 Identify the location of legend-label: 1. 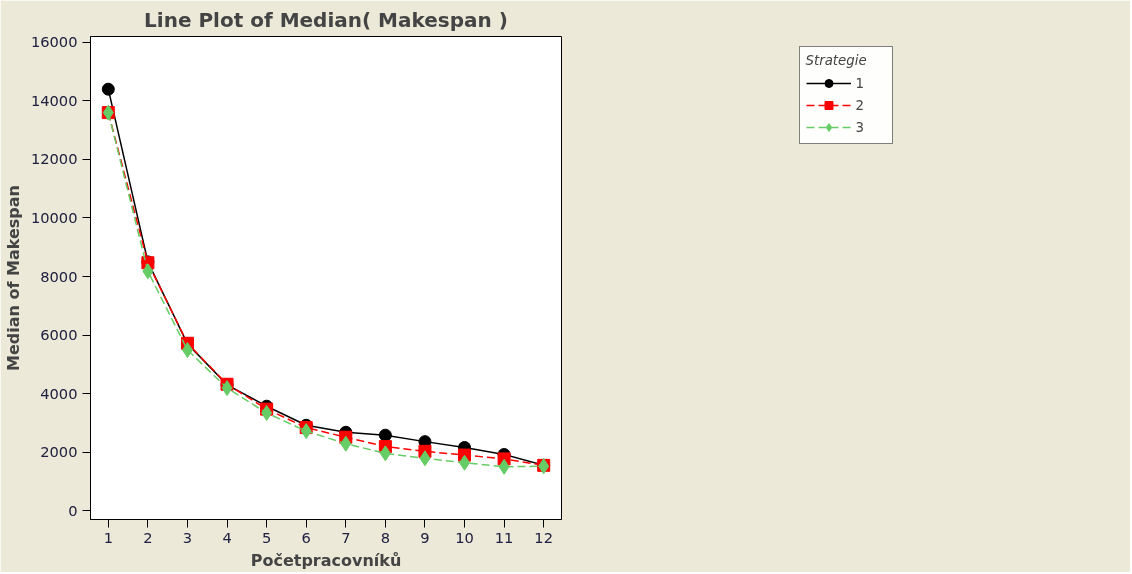
(860, 83).